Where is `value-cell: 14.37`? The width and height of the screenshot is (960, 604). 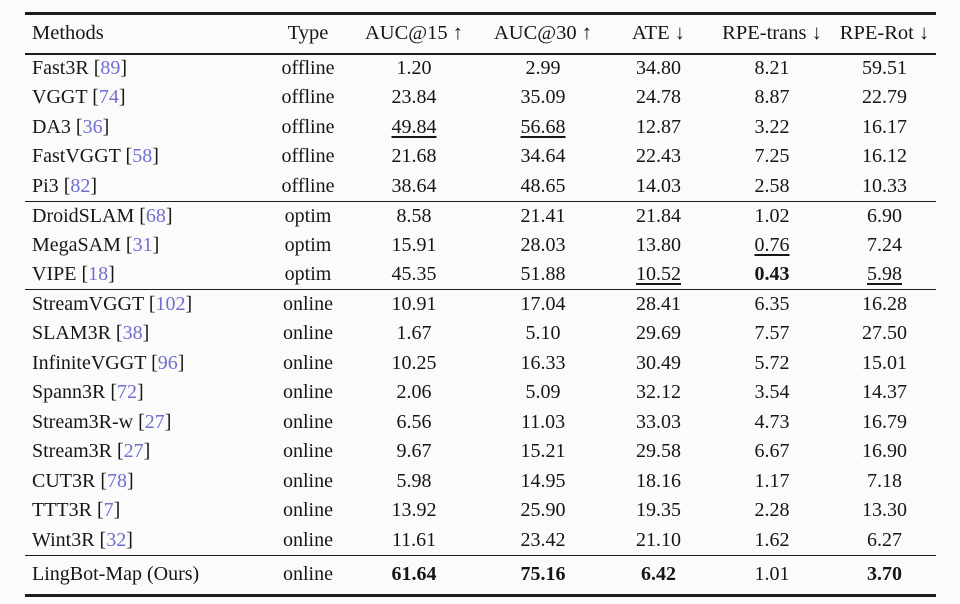
value-cell: 14.37 is located at coordinates (884, 392).